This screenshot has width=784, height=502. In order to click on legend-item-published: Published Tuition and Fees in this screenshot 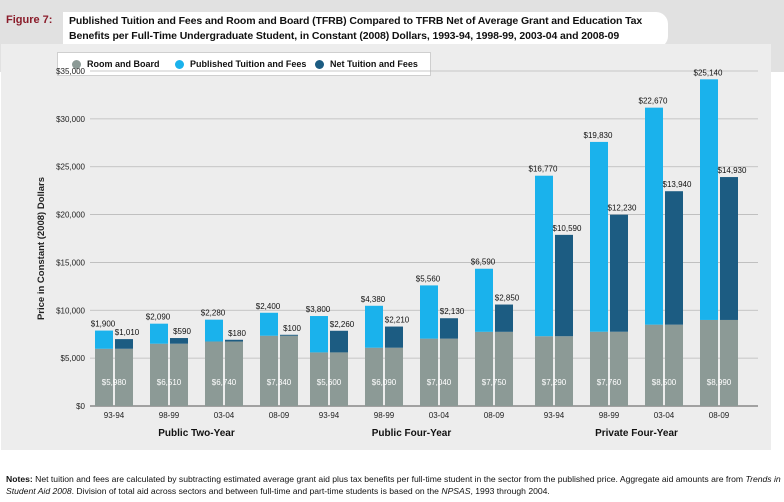, I will do `click(240, 64)`.